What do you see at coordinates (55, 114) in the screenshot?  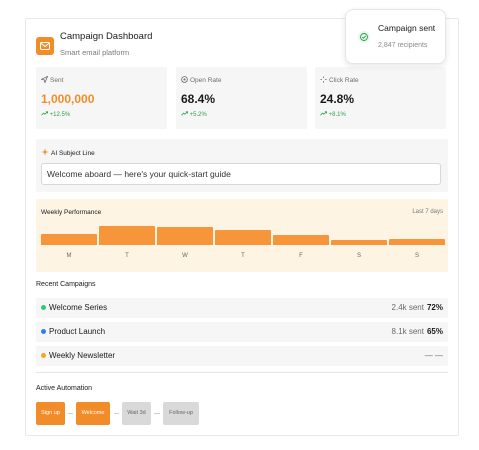 I see `stat-delta: +12.5%` at bounding box center [55, 114].